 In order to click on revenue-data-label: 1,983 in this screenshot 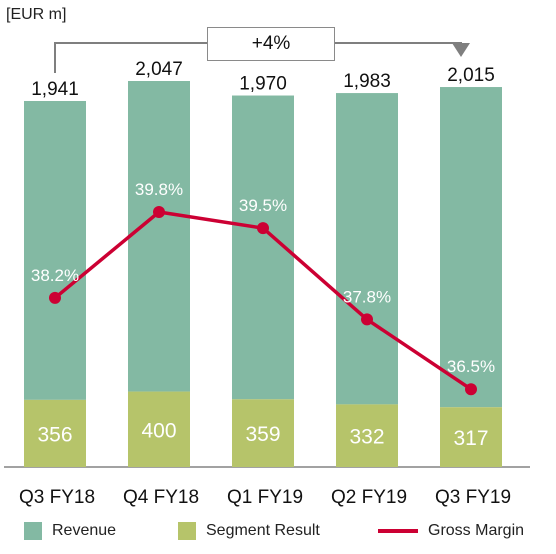, I will do `click(367, 81)`.